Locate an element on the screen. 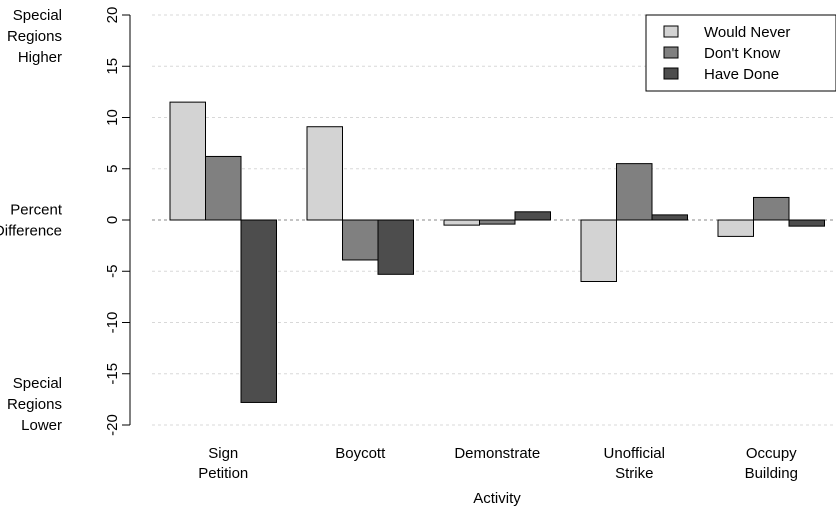  x-tick-label: Building is located at coordinates (771, 473).